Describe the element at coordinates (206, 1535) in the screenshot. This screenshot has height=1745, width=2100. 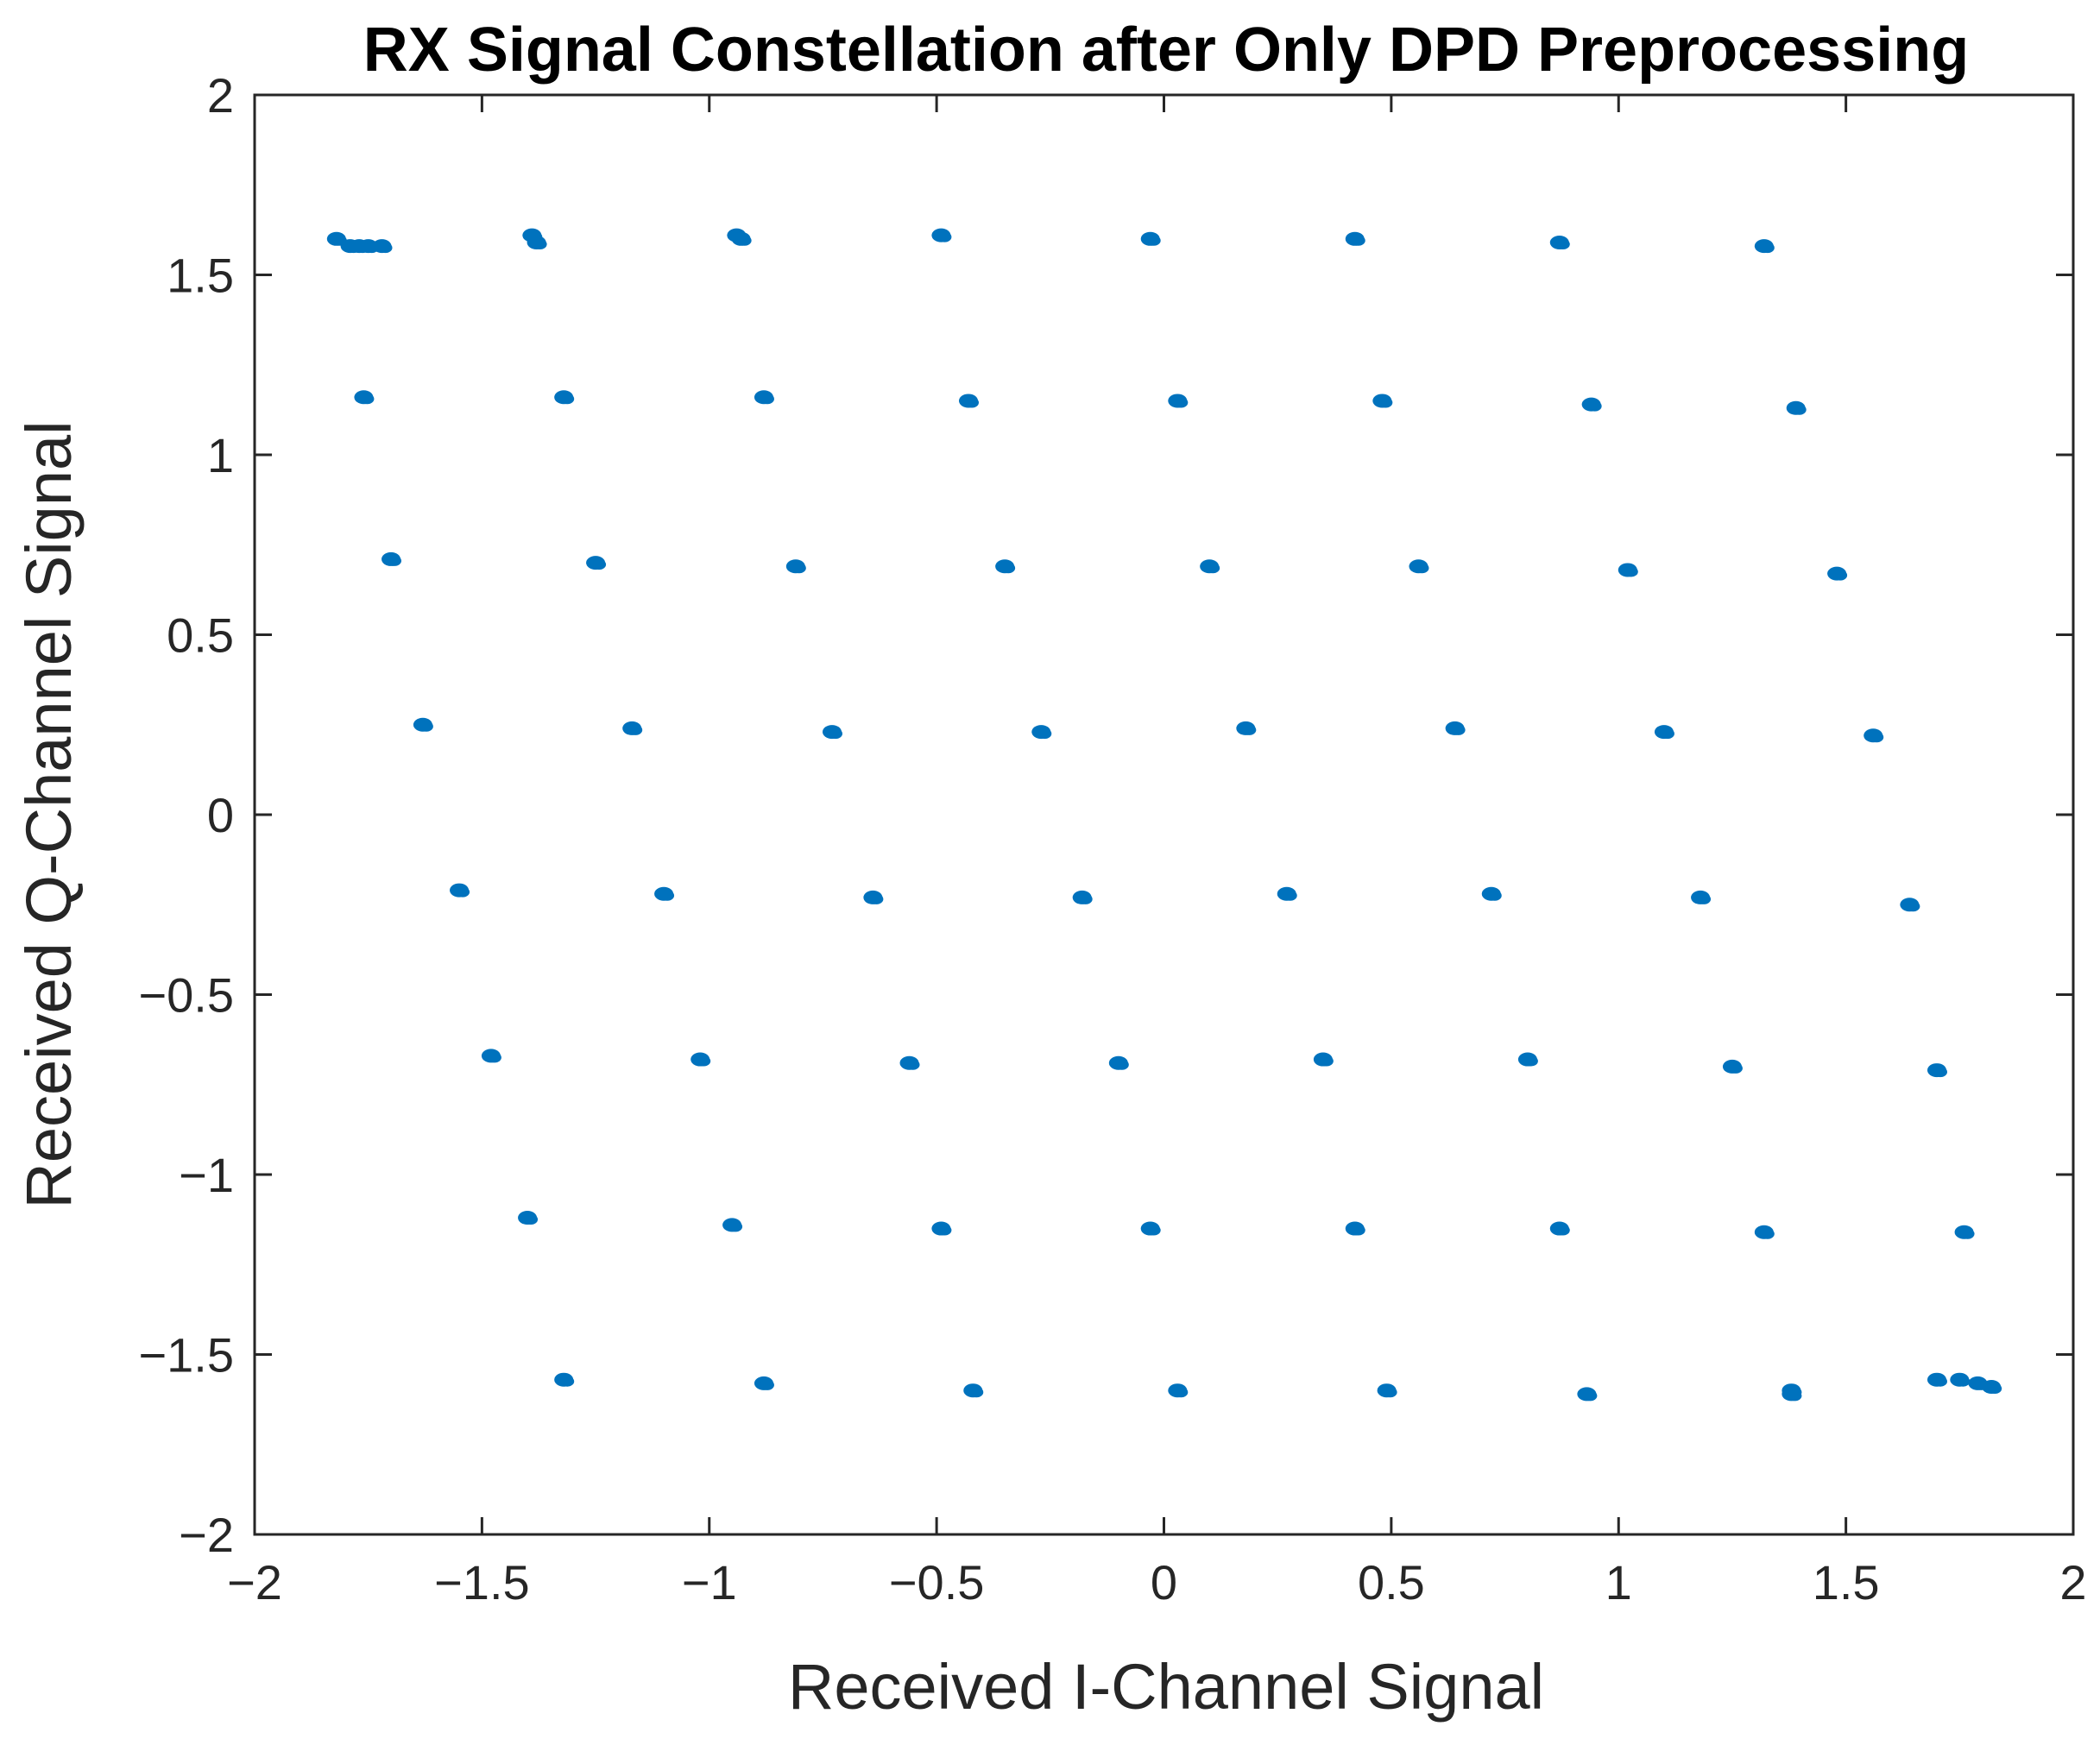
I see `y-tick-label: −2` at that location.